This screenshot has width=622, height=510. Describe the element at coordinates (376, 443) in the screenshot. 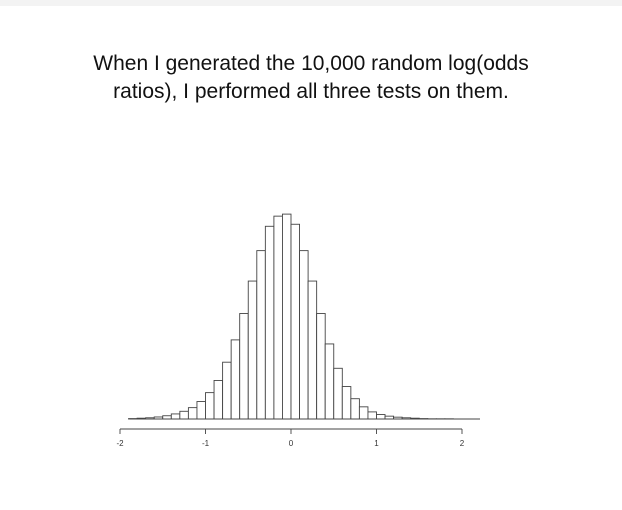

I see `x-tick-label: 1` at that location.